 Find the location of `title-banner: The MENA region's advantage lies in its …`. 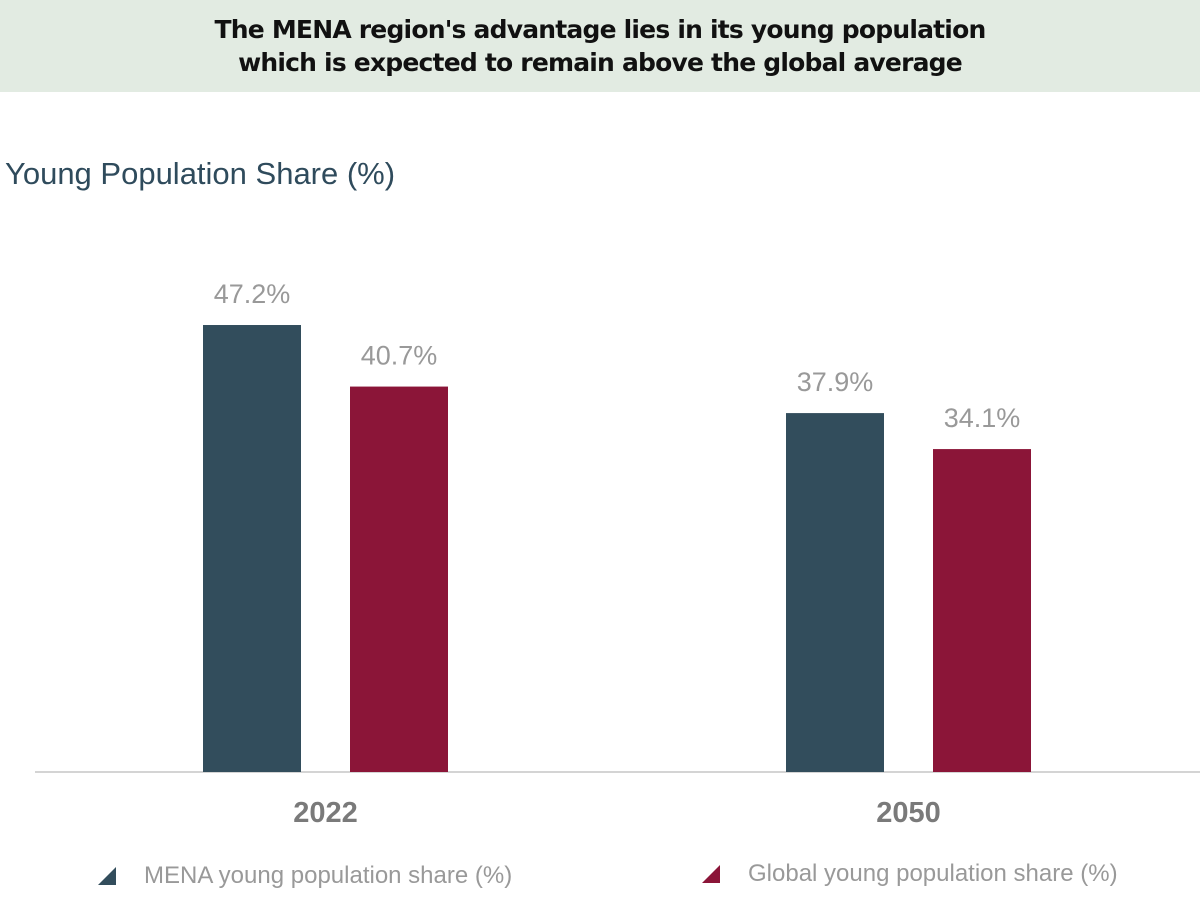

title-banner: The MENA region's advantage lies in its … is located at coordinates (600, 46).